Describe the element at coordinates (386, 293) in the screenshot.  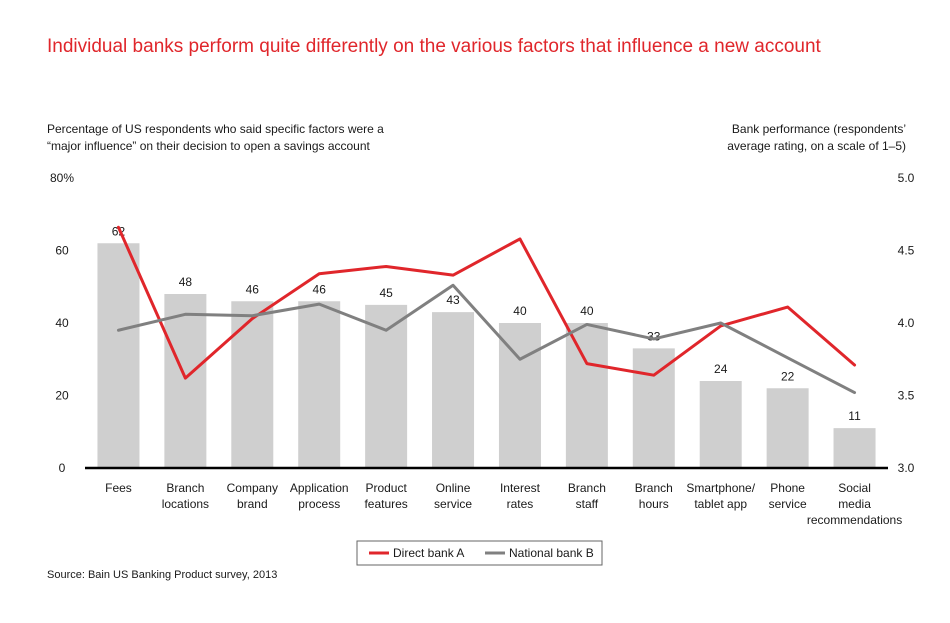
I see `data-label-4: 45` at that location.